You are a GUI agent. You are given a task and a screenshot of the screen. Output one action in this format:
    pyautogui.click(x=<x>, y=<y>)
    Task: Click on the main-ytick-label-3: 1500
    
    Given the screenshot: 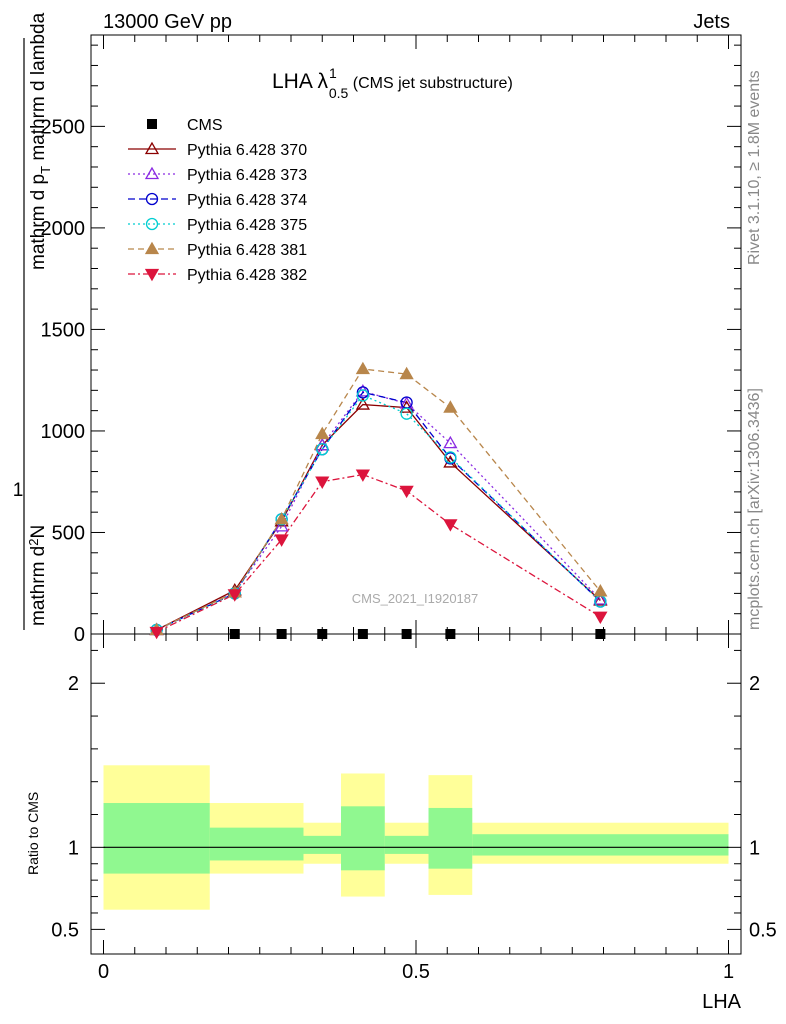 What is the action you would take?
    pyautogui.click(x=63, y=330)
    